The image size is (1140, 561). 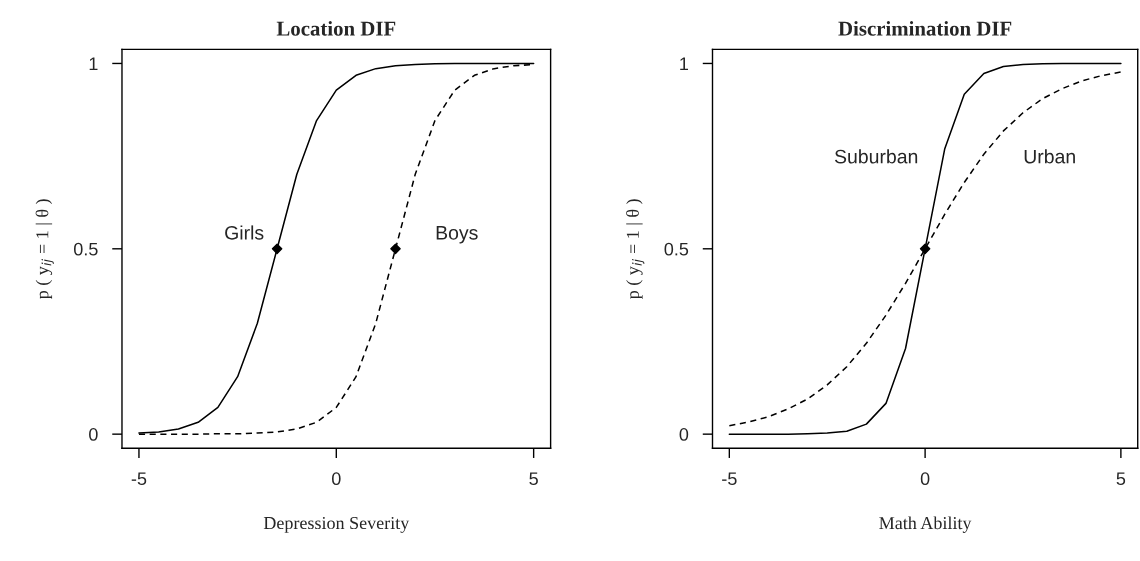 I want to click on annotation: Urban, so click(x=1049, y=156).